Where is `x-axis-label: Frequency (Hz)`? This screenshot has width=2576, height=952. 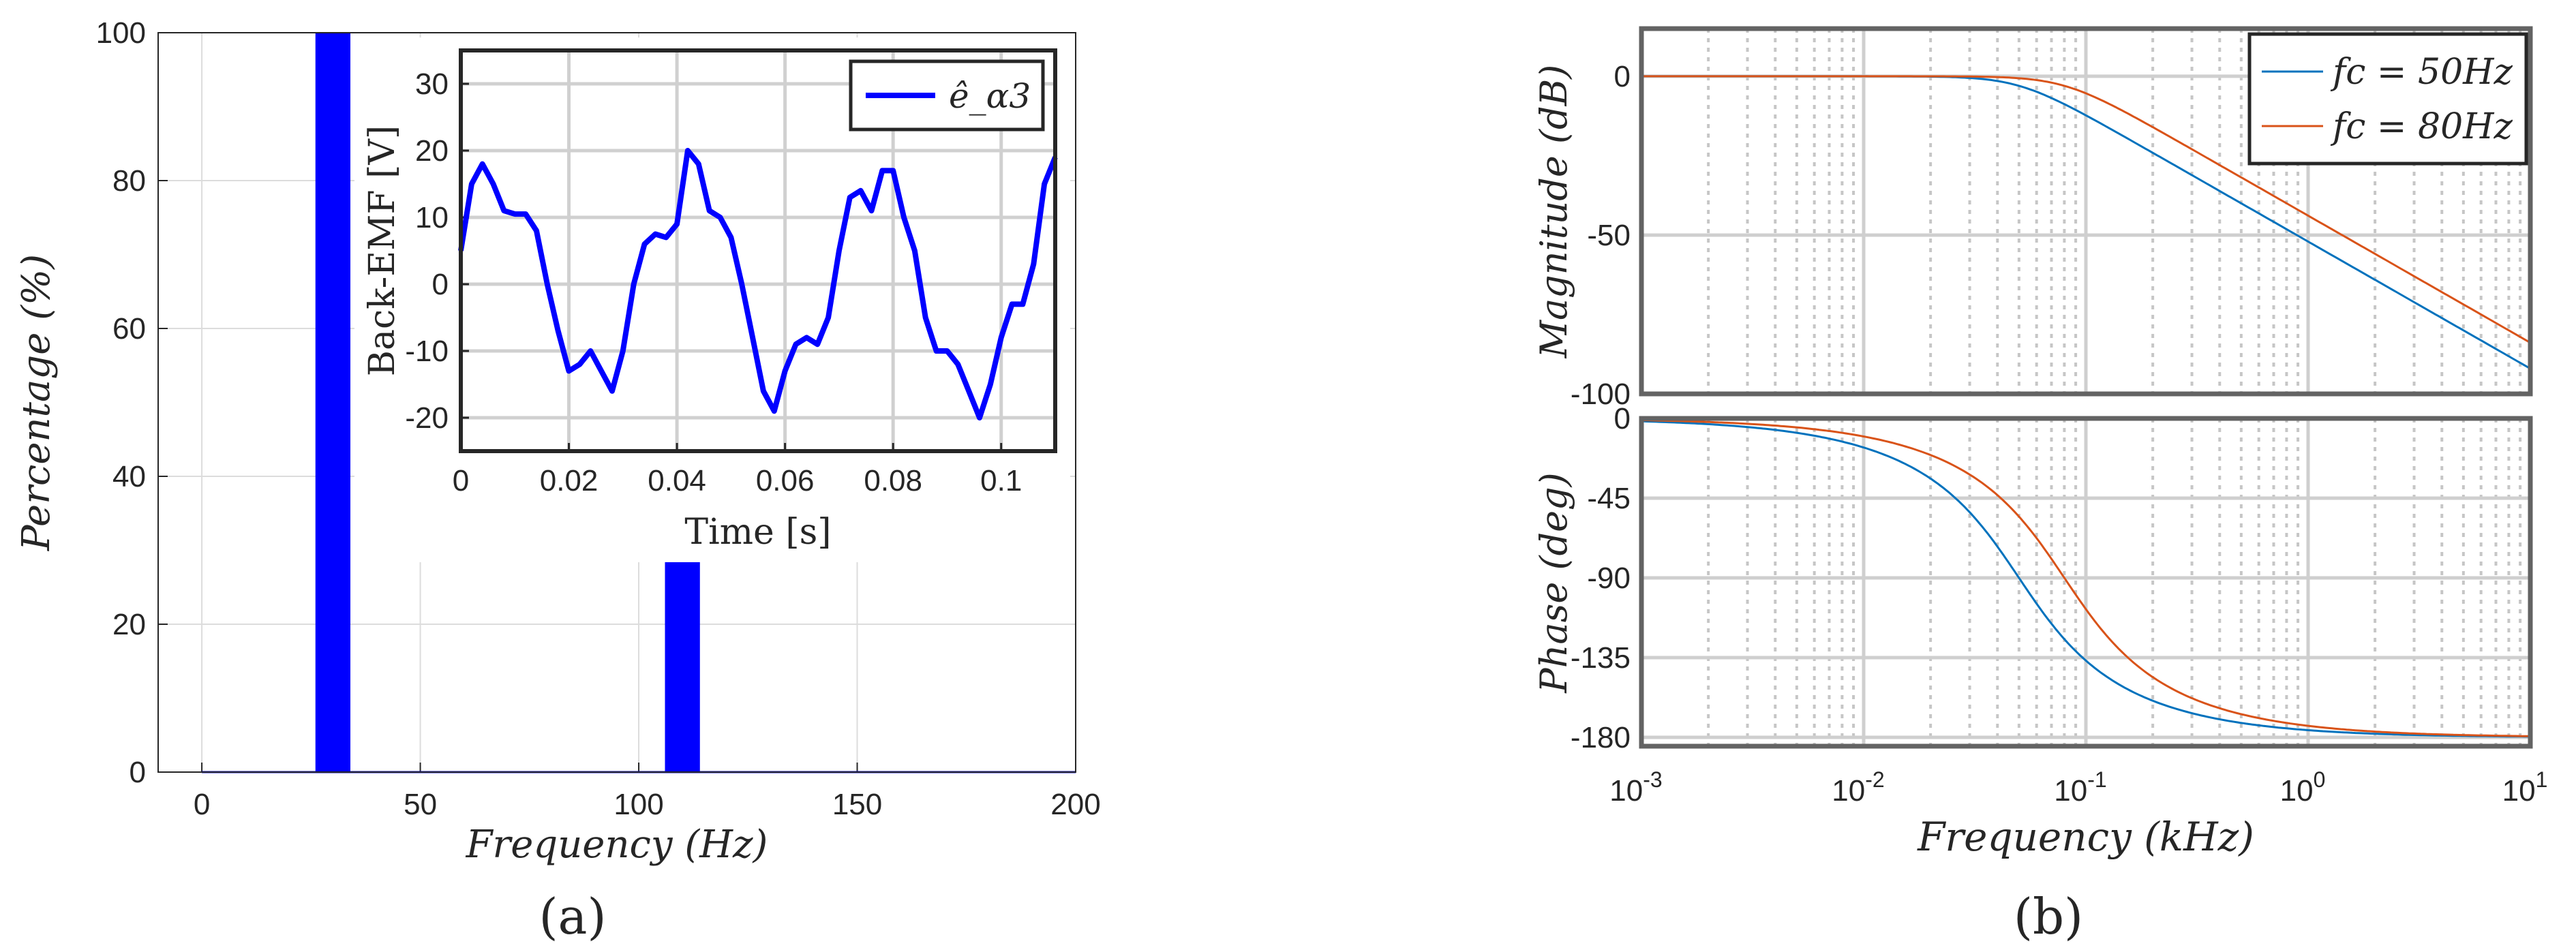
x-axis-label: Frequency (Hz) is located at coordinates (617, 845).